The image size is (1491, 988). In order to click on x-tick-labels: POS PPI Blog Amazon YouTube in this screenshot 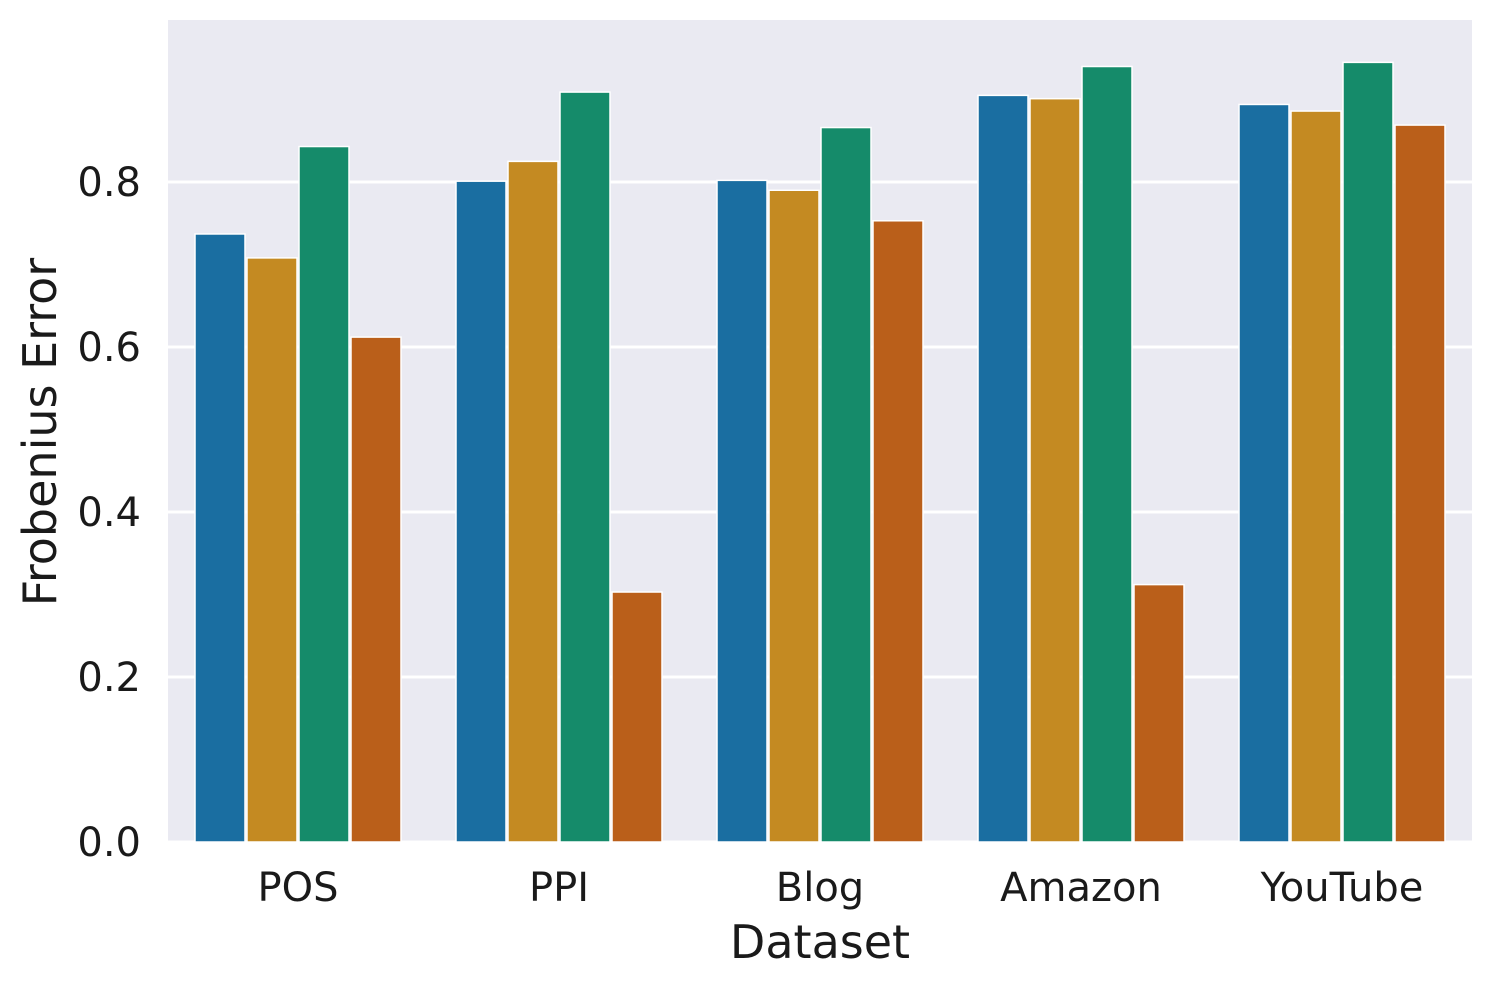, I will do `click(841, 888)`.